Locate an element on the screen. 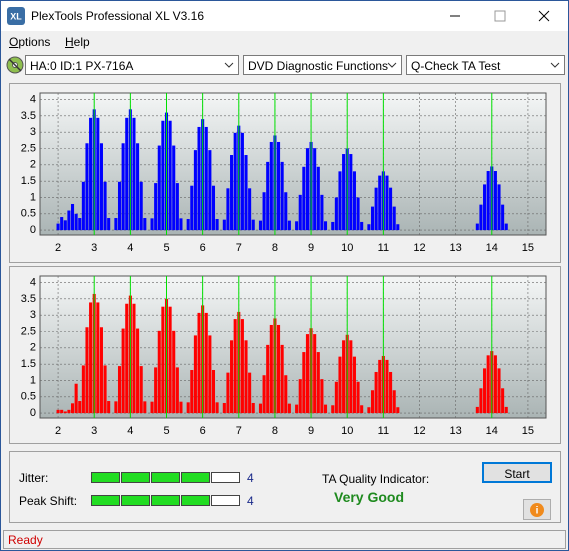 The height and width of the screenshot is (551, 569). jitter-label: Jitter: is located at coordinates (34, 478).